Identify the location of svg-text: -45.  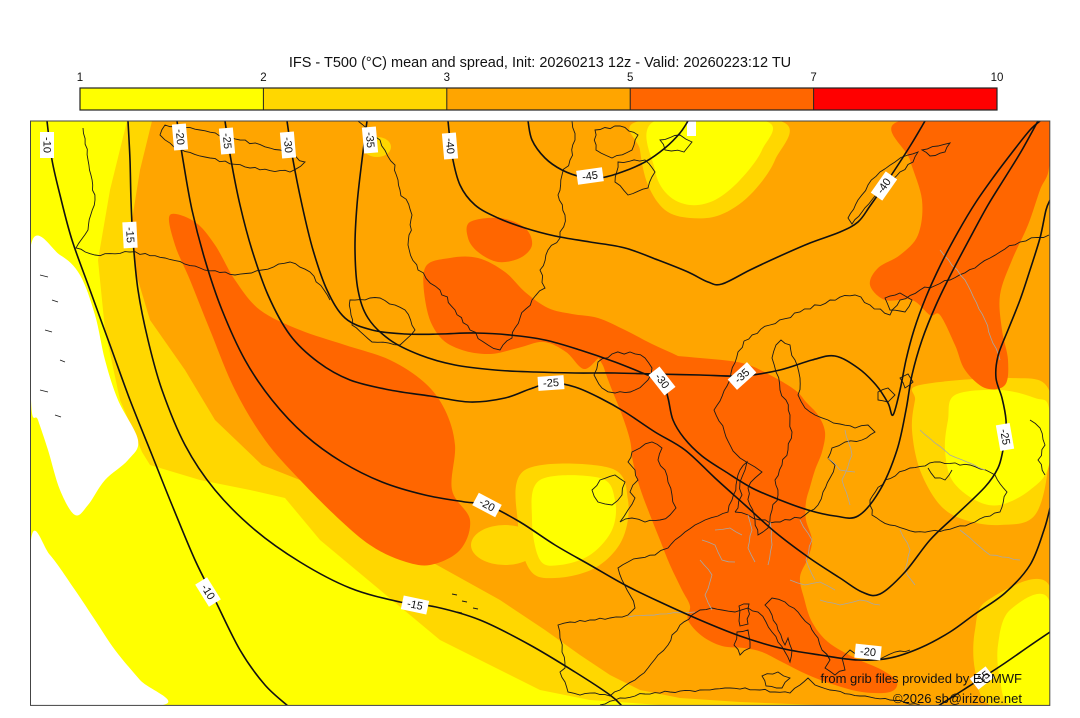
(589, 176).